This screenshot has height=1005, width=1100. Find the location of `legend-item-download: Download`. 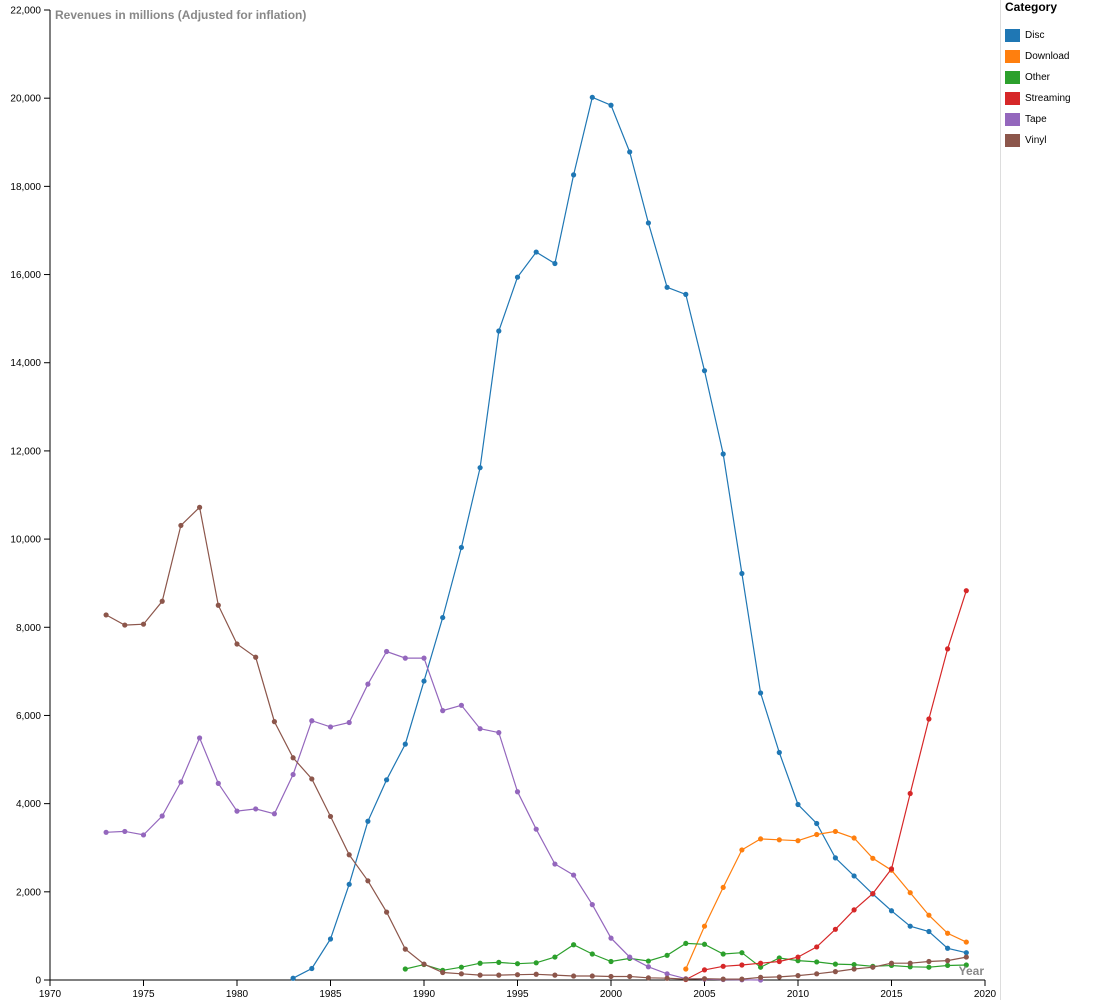

legend-item-download: Download is located at coordinates (1037, 56).